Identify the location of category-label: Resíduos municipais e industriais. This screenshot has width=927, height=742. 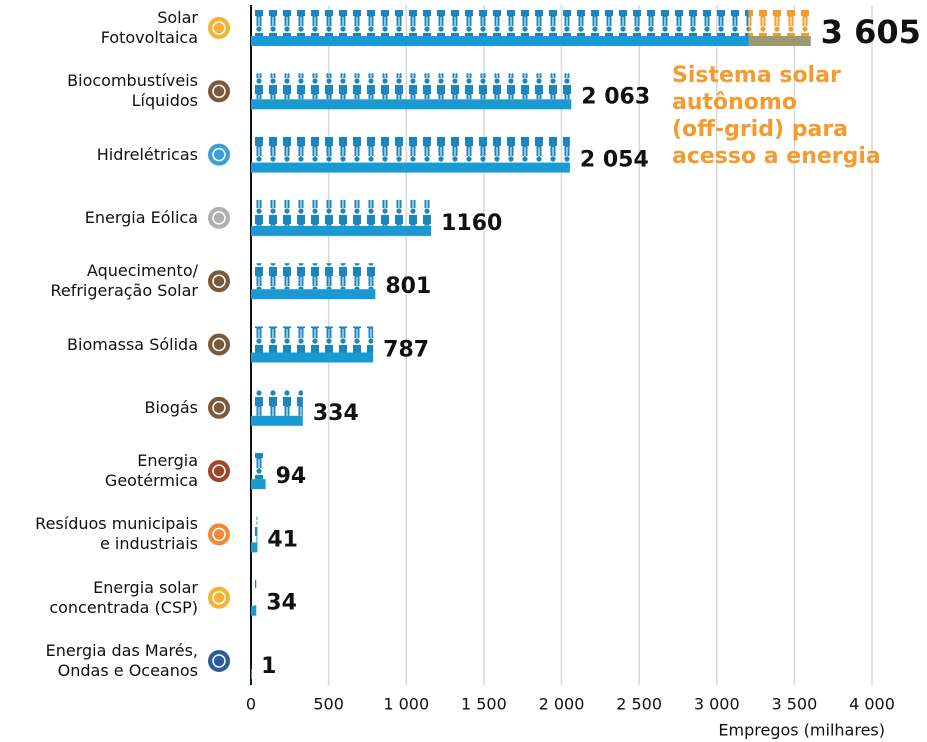
(116, 534).